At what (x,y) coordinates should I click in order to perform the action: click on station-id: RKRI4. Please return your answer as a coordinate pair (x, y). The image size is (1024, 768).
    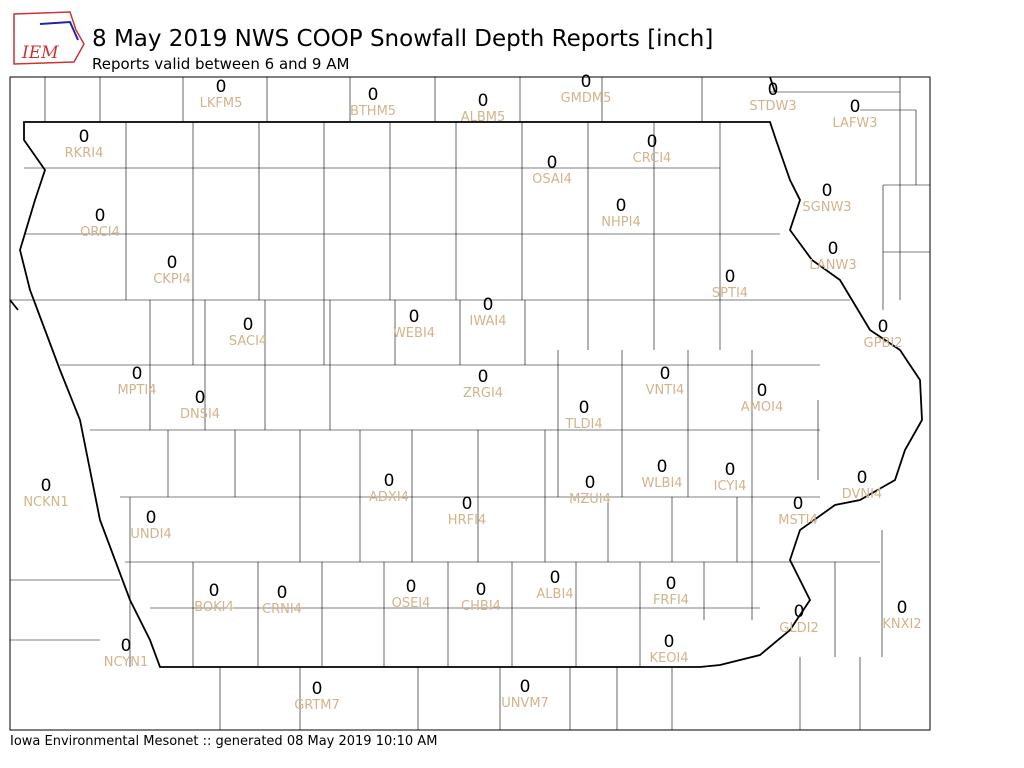
    Looking at the image, I should click on (84, 153).